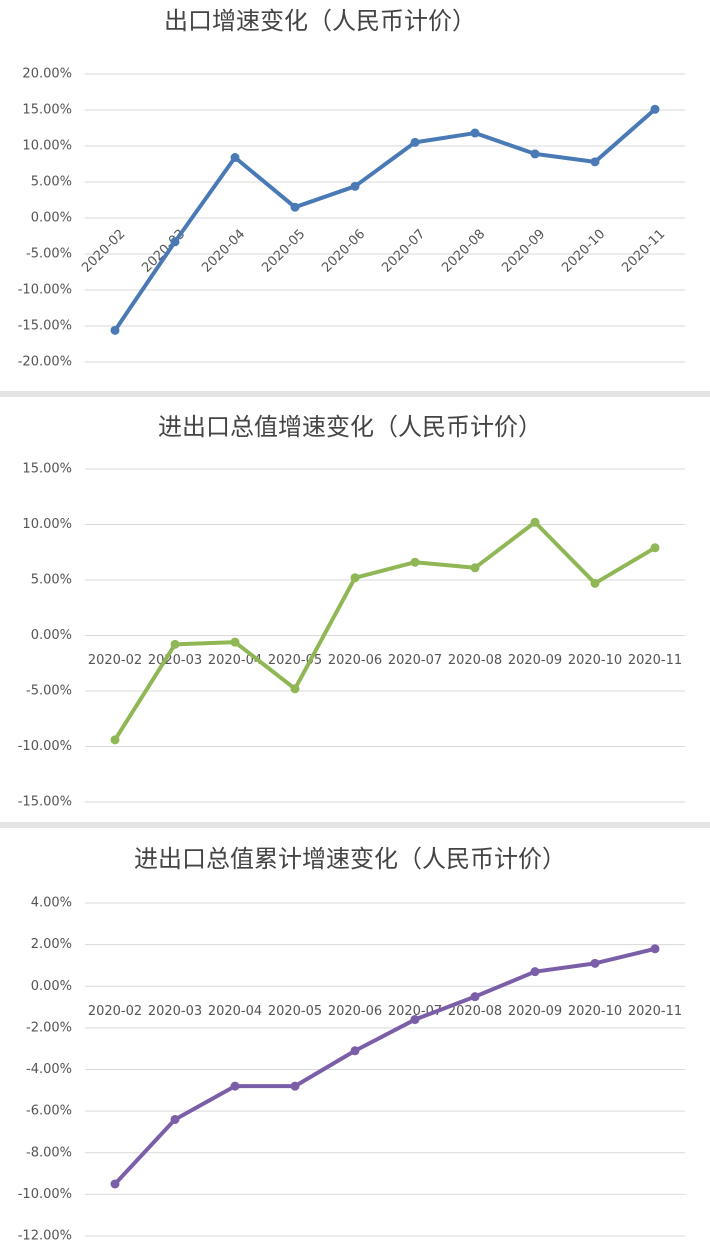  What do you see at coordinates (47, 74) in the screenshot?
I see `y-tick-label: 20.00%` at bounding box center [47, 74].